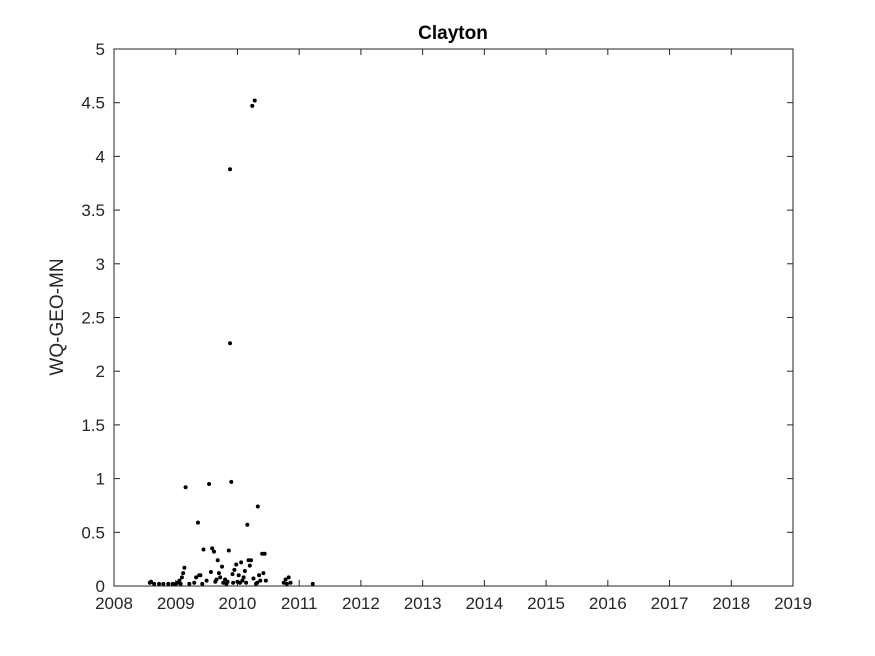  What do you see at coordinates (731, 603) in the screenshot?
I see `x-tick-label: 2018` at bounding box center [731, 603].